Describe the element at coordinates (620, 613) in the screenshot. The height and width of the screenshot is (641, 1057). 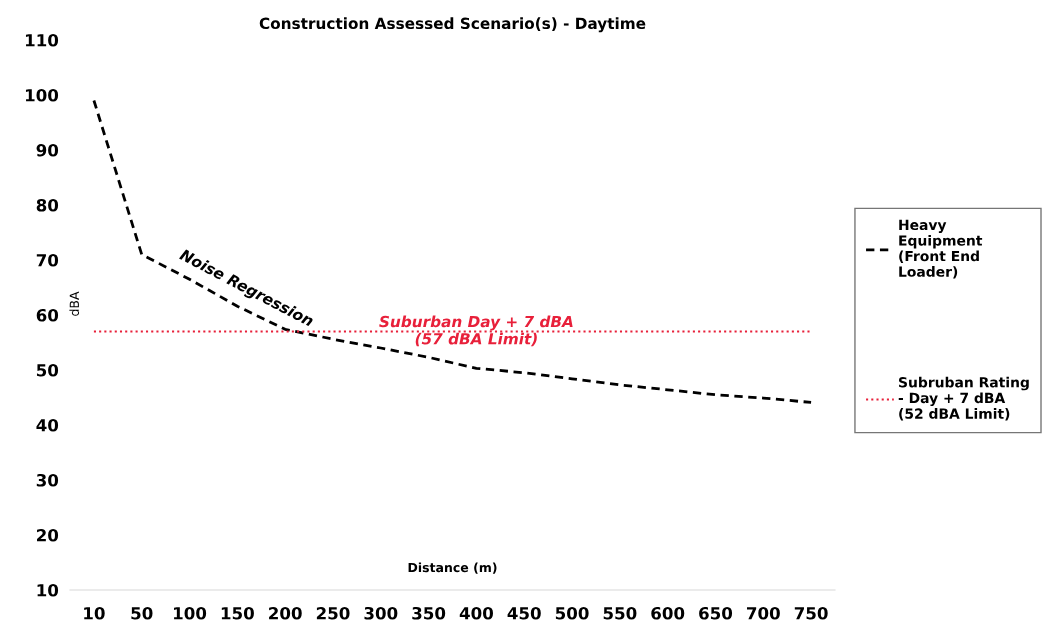
I see `x-tick-label: 550` at that location.